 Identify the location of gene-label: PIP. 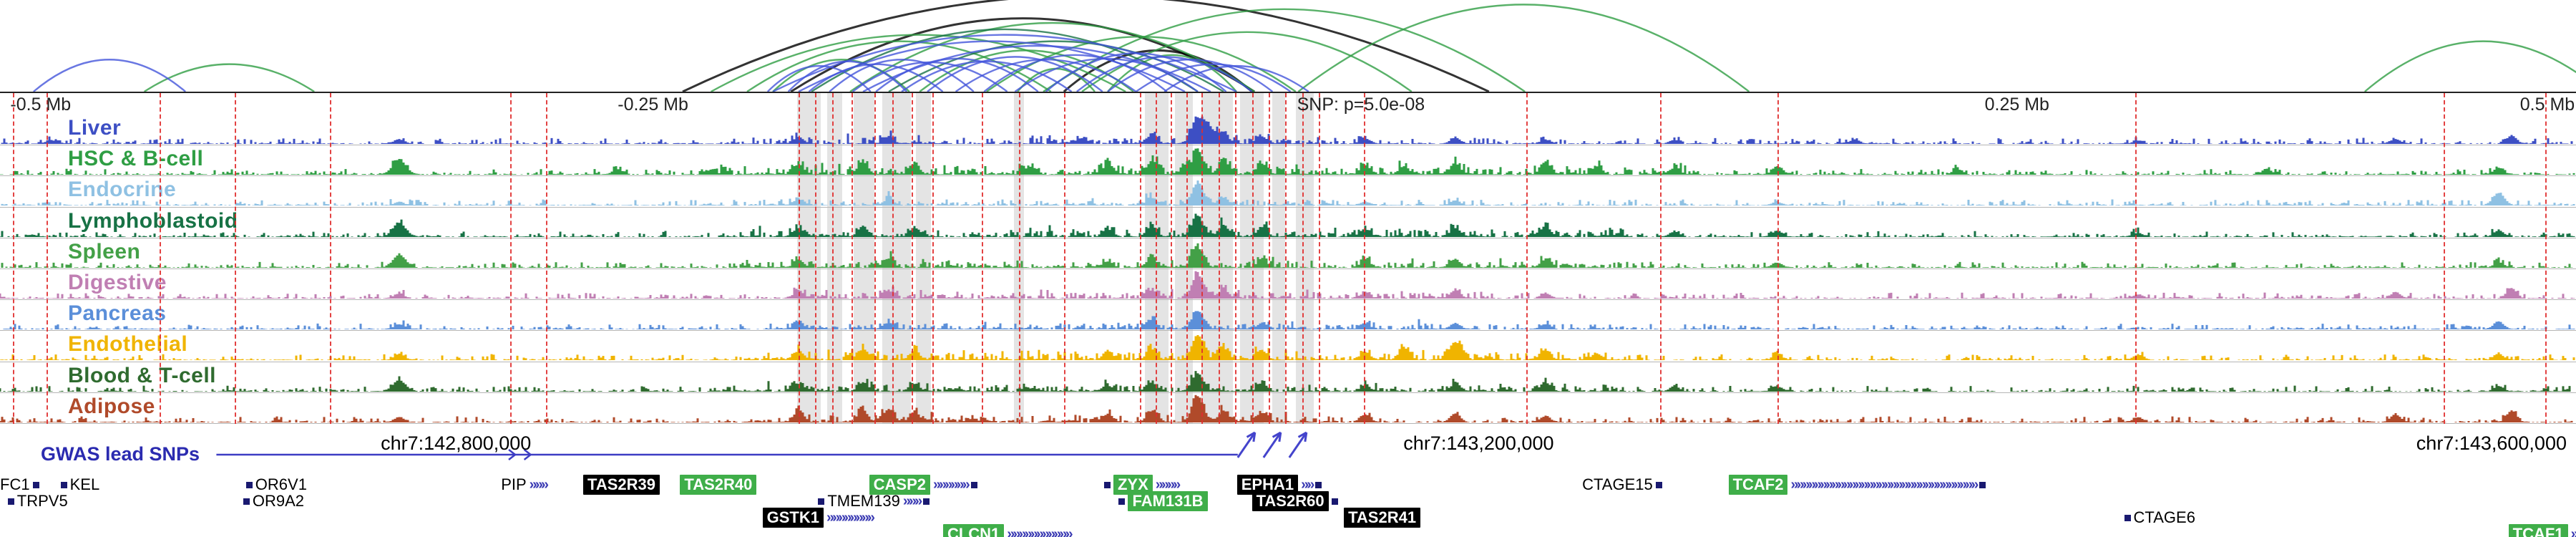
(514, 484).